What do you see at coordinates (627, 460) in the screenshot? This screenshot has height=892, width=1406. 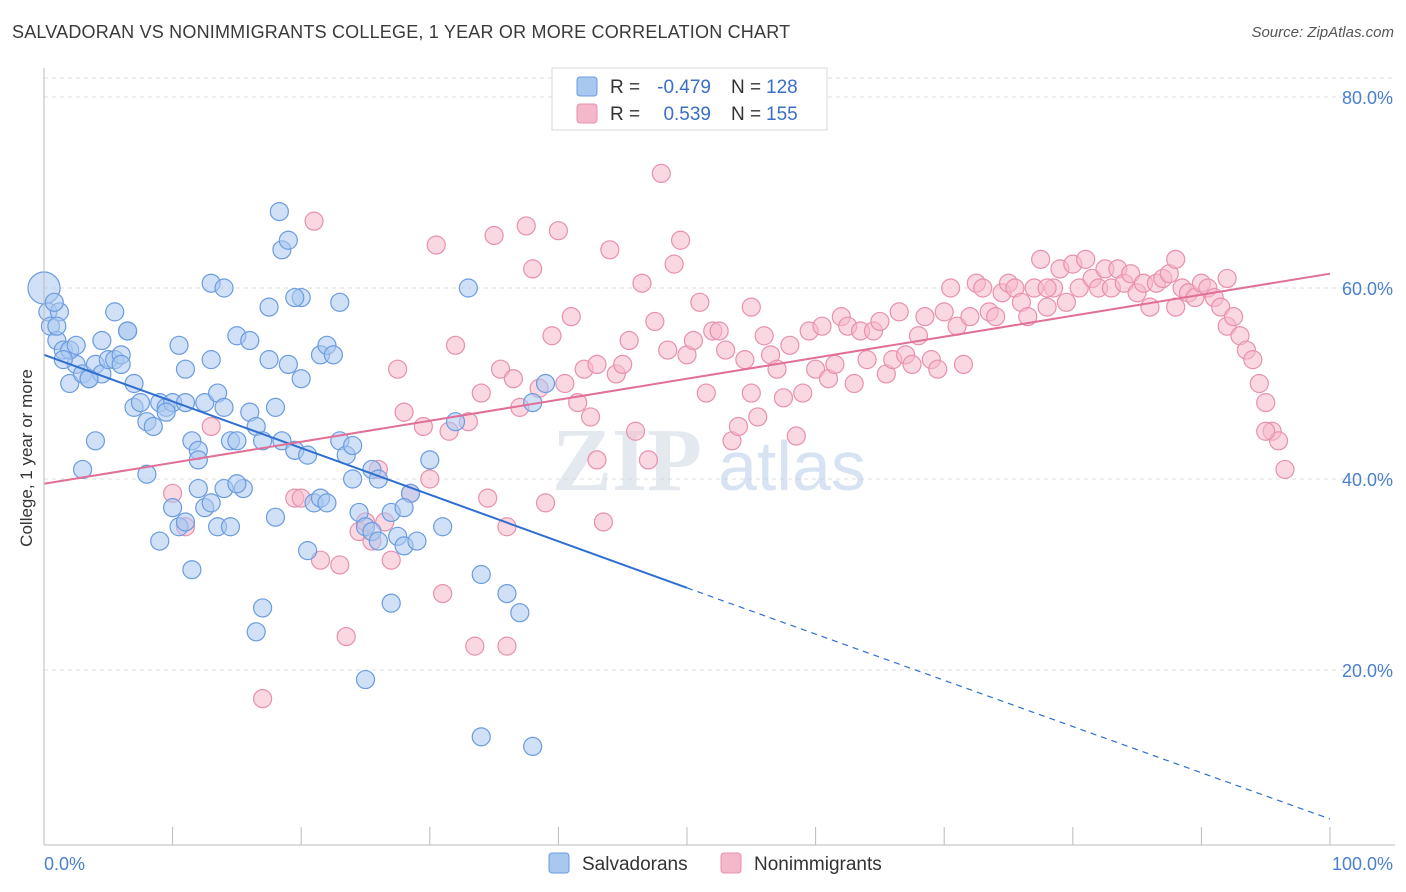 I see `watermark-zip: ZIP` at bounding box center [627, 460].